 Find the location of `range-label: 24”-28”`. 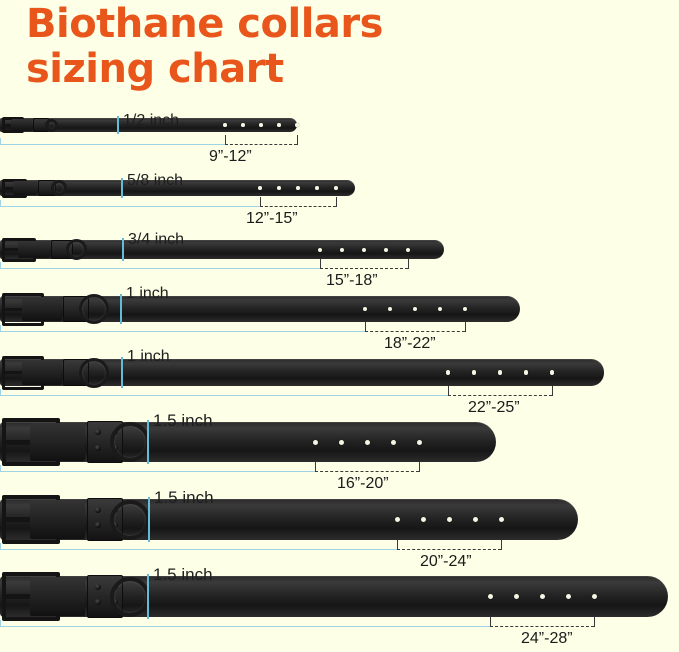

range-label: 24”-28” is located at coordinates (547, 638).